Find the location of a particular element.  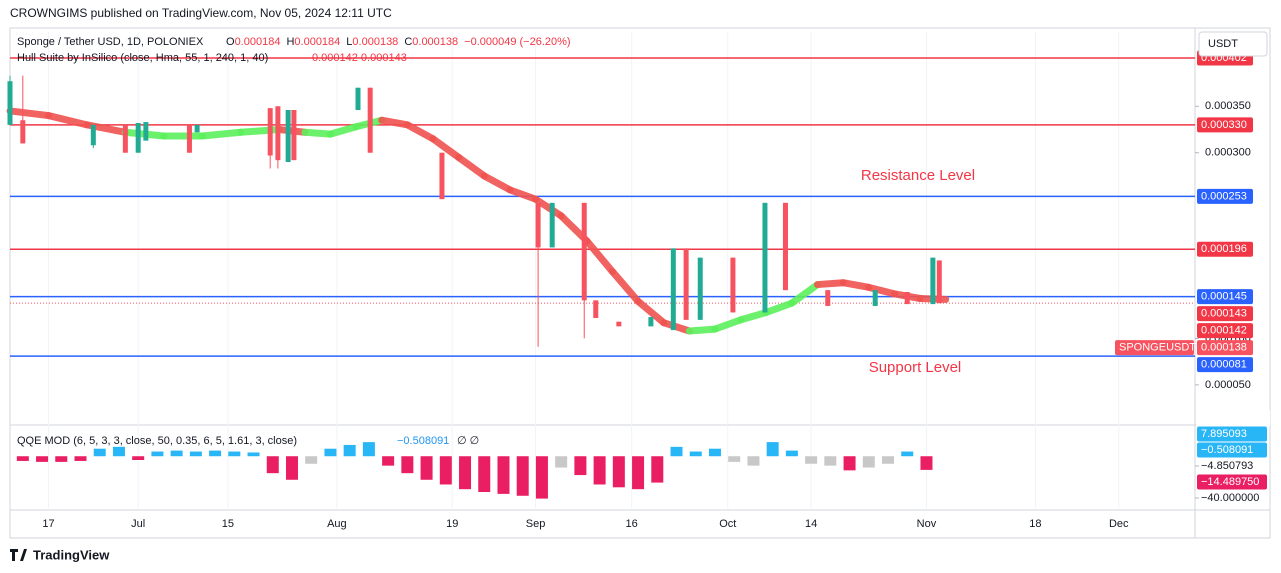

currency-box is located at coordinates (1233, 44).